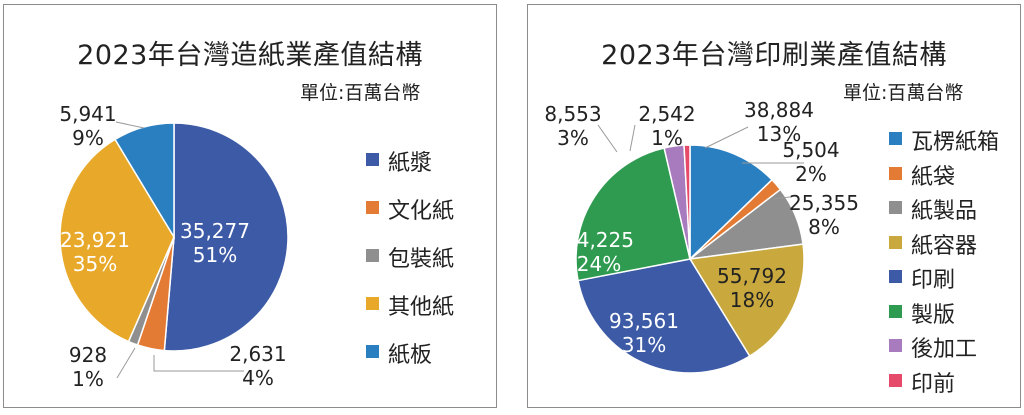  What do you see at coordinates (955, 142) in the screenshot?
I see `legend-label: 瓦楞紙箱` at bounding box center [955, 142].